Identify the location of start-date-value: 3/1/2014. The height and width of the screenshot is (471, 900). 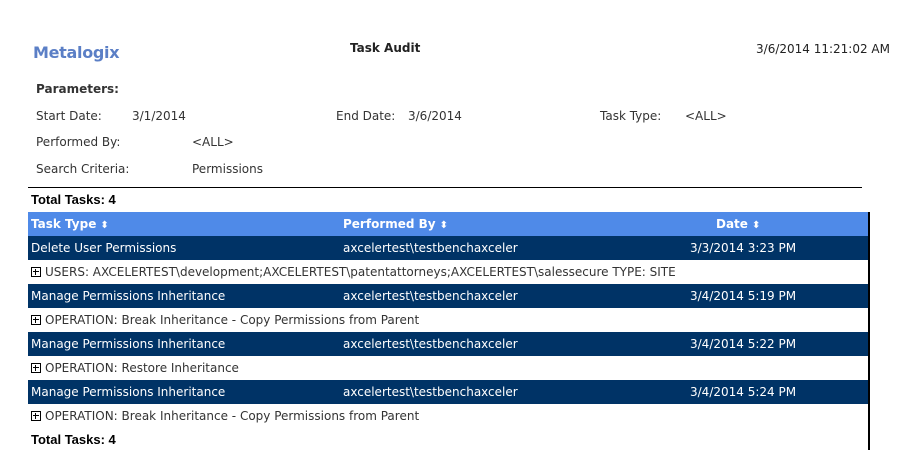
(159, 116).